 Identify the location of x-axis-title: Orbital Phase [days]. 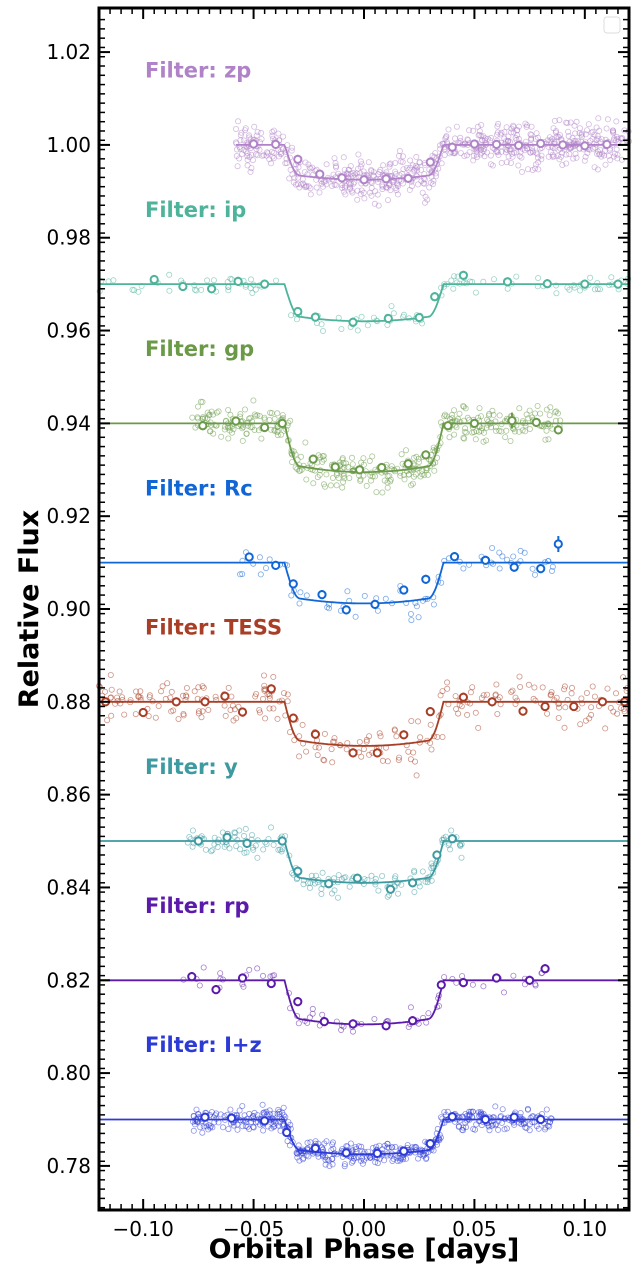
(364, 1249).